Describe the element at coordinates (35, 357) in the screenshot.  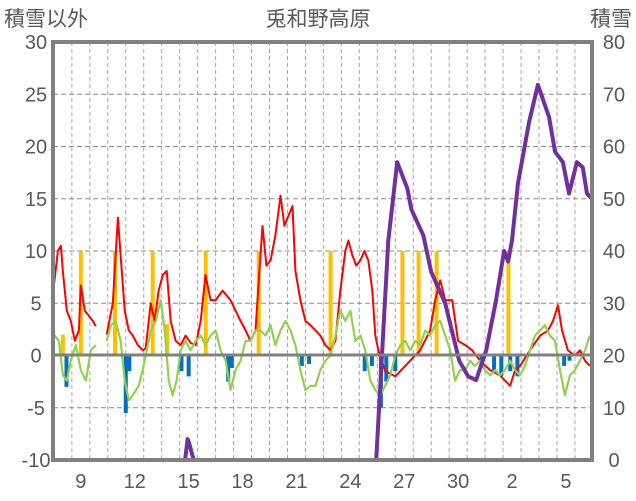
I see `y-tick-label: 0` at that location.